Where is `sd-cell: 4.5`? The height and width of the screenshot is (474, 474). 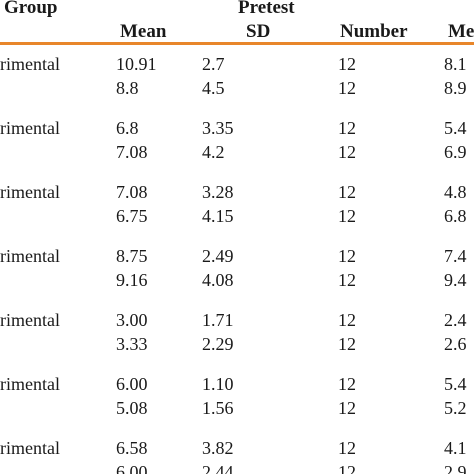
sd-cell: 4.5 is located at coordinates (213, 88).